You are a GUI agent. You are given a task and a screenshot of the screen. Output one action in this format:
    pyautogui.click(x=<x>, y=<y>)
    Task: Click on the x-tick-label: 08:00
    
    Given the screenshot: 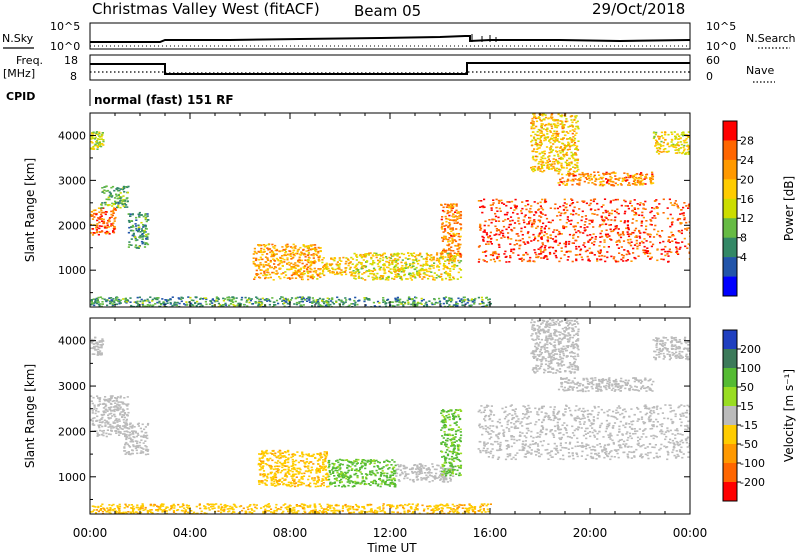 What is the action you would take?
    pyautogui.click(x=290, y=533)
    